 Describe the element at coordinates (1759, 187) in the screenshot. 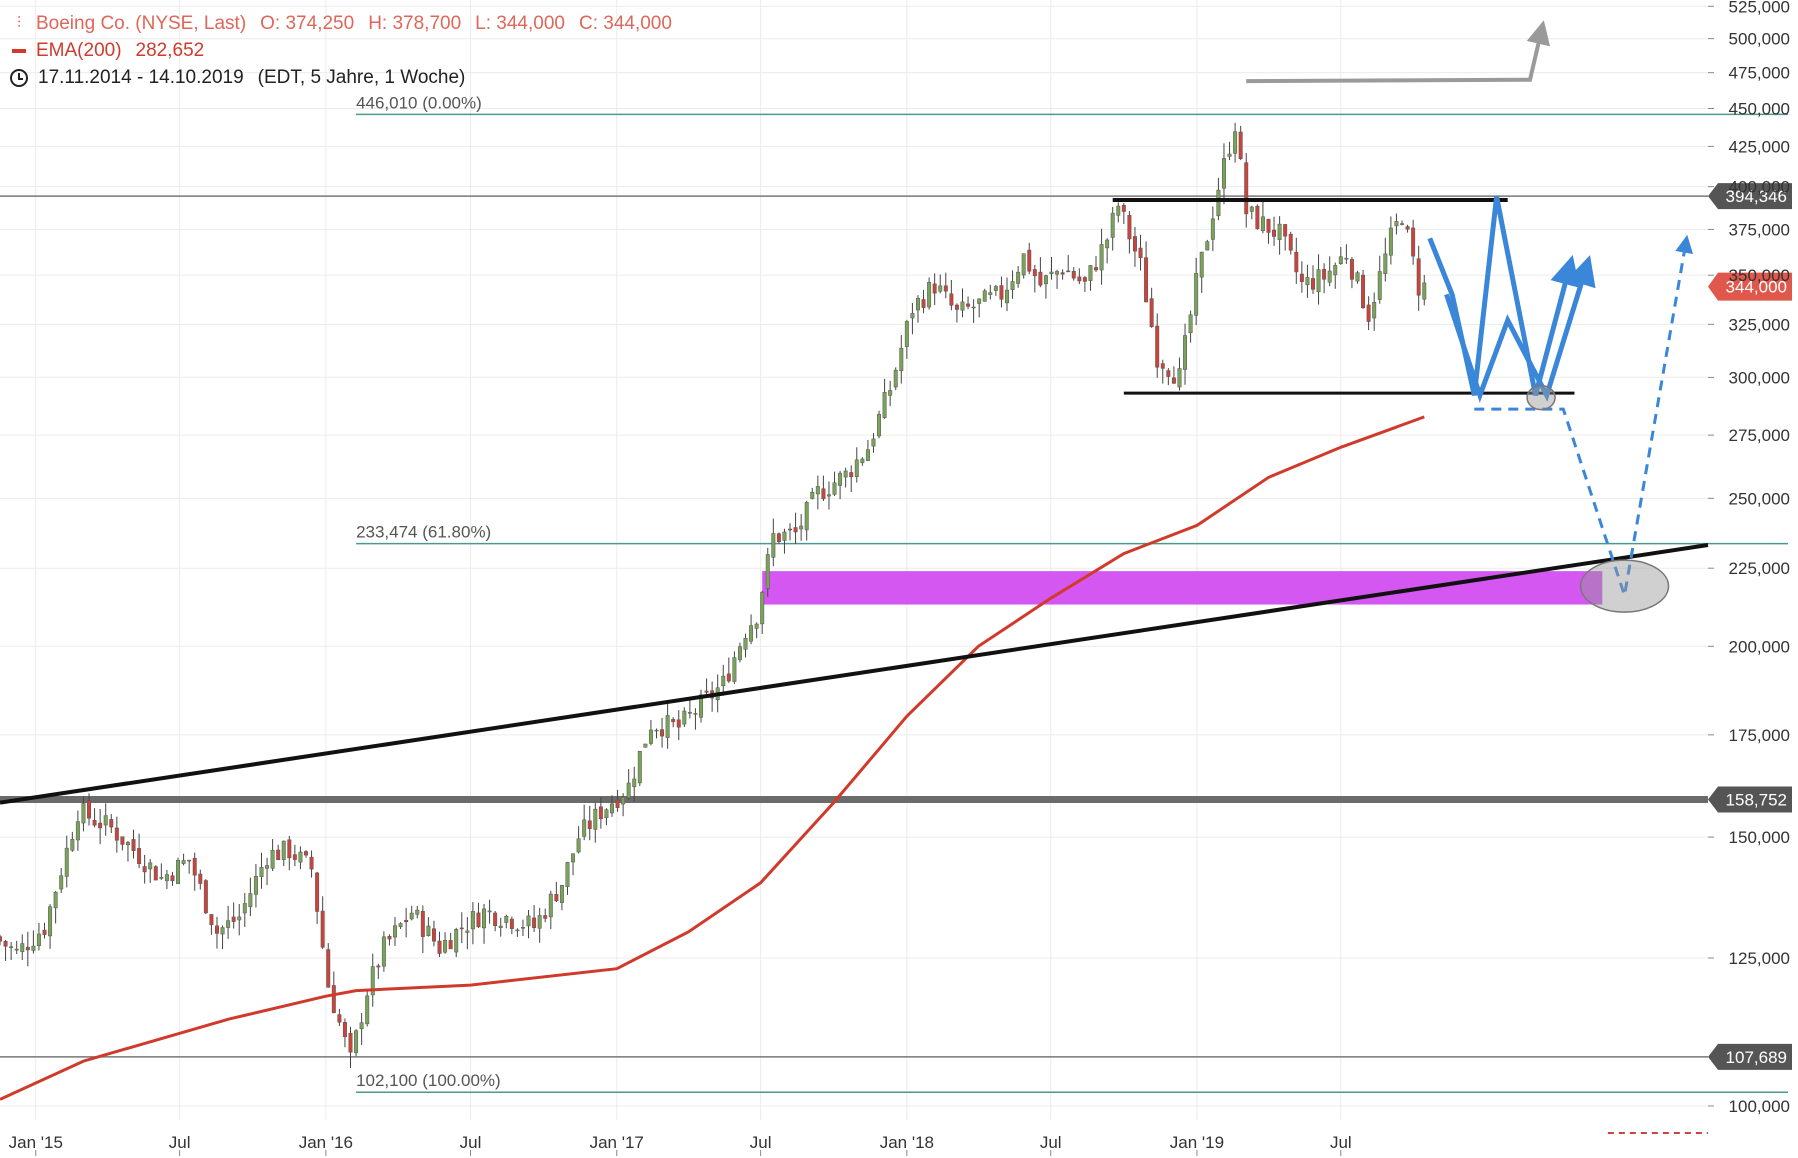

I see `y-tick-label: 400,000` at that location.